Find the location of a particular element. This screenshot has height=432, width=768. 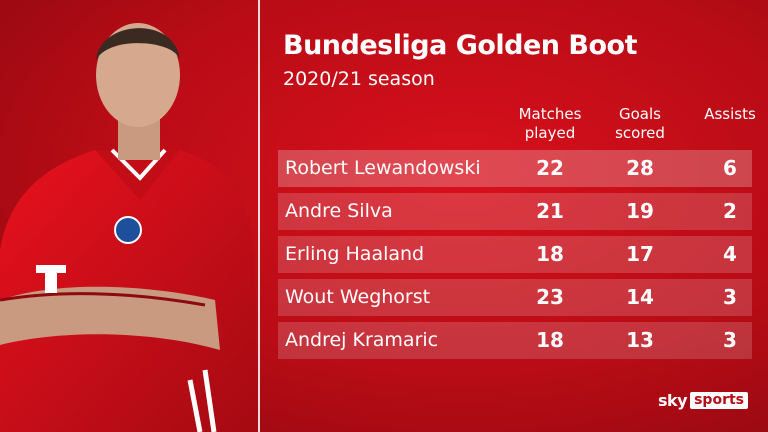

stat-value: 23 is located at coordinates (550, 297).